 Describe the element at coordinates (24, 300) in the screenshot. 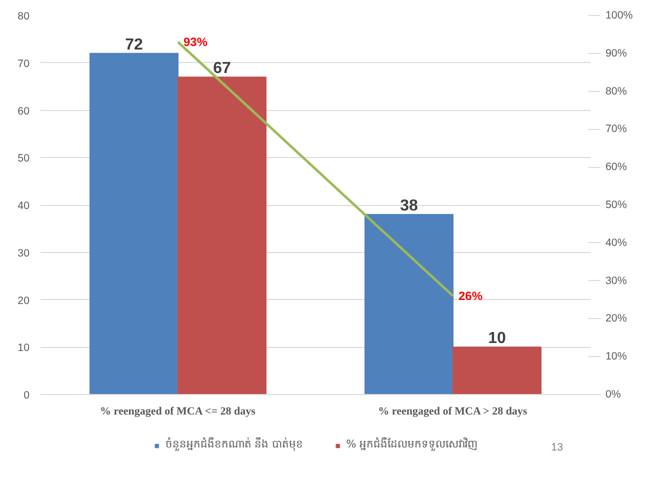

I see `y-tick-label: 20` at that location.